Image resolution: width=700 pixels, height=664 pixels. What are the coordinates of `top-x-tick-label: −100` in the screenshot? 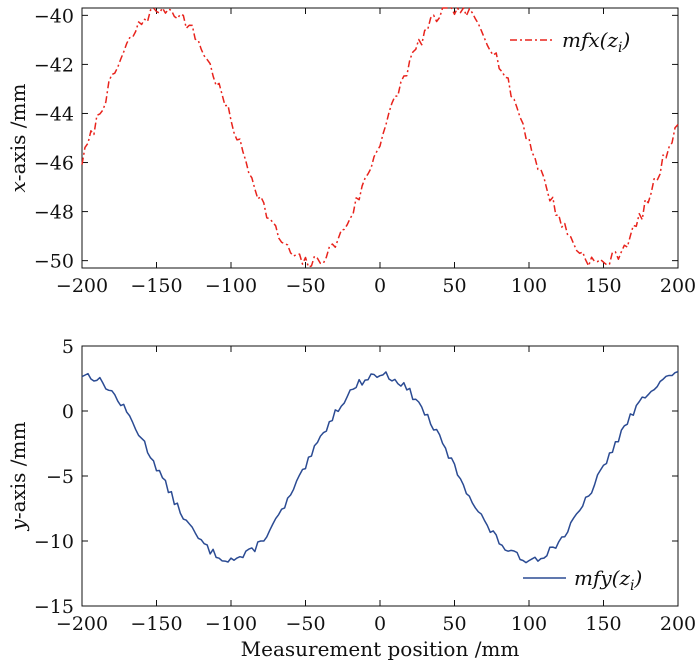 It's located at (231, 286).